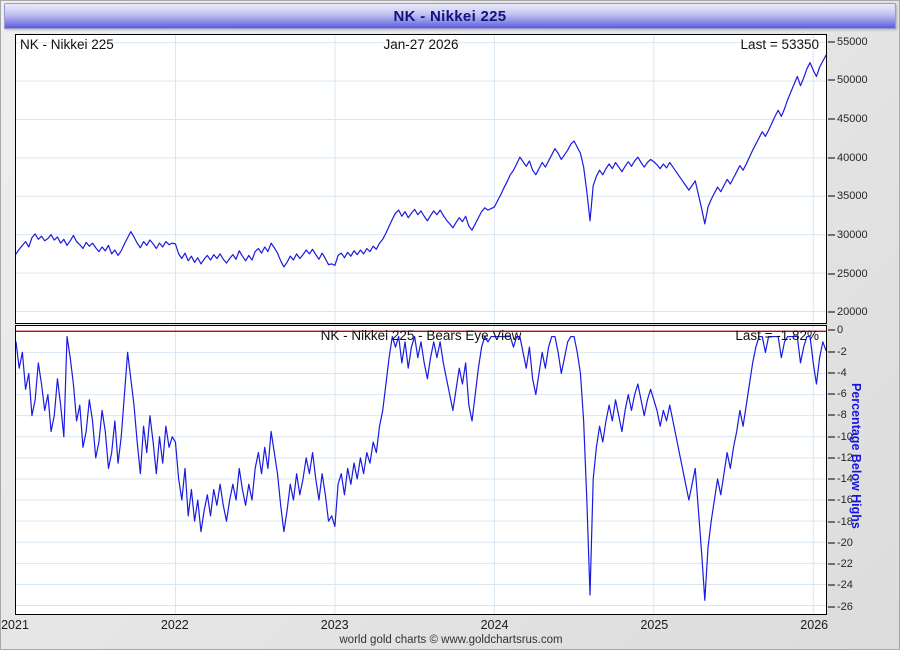  What do you see at coordinates (845, 436) in the screenshot?
I see `y-axis-tick-label: -10` at bounding box center [845, 436].